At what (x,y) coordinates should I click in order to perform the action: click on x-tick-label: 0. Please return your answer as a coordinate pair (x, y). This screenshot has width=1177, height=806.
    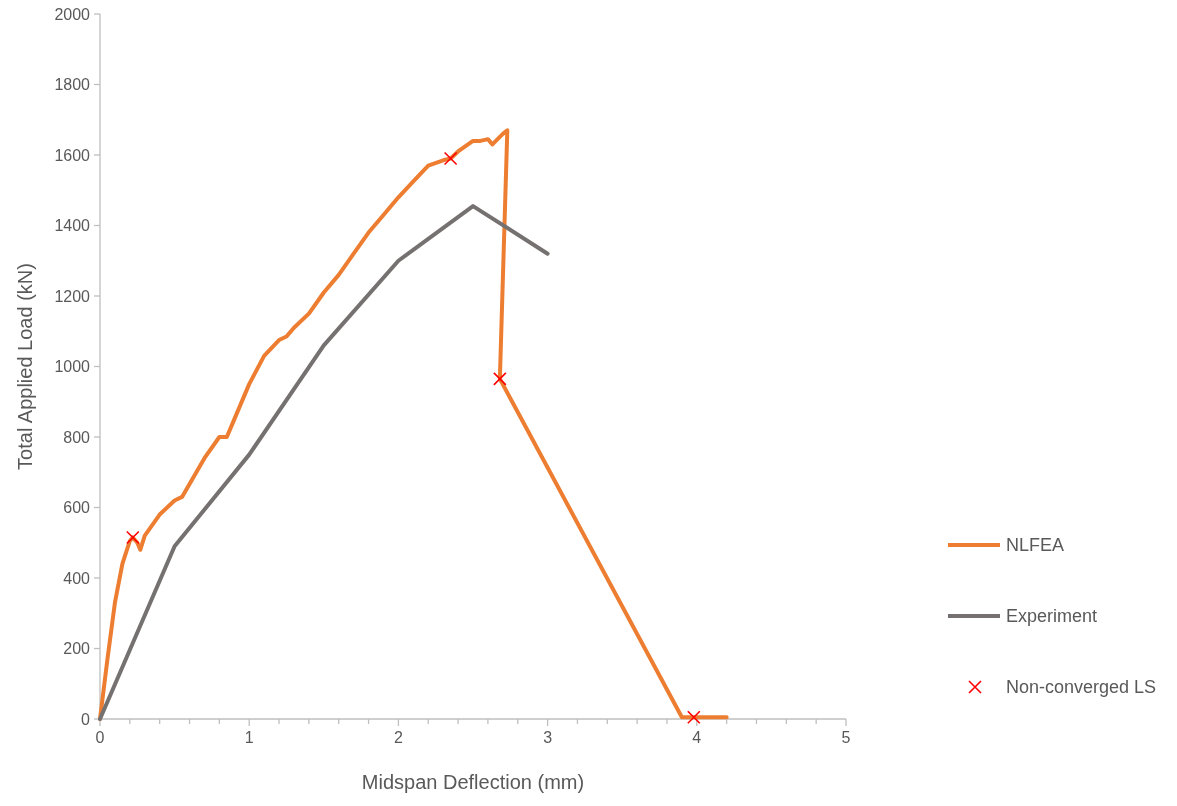
    Looking at the image, I should click on (100, 737).